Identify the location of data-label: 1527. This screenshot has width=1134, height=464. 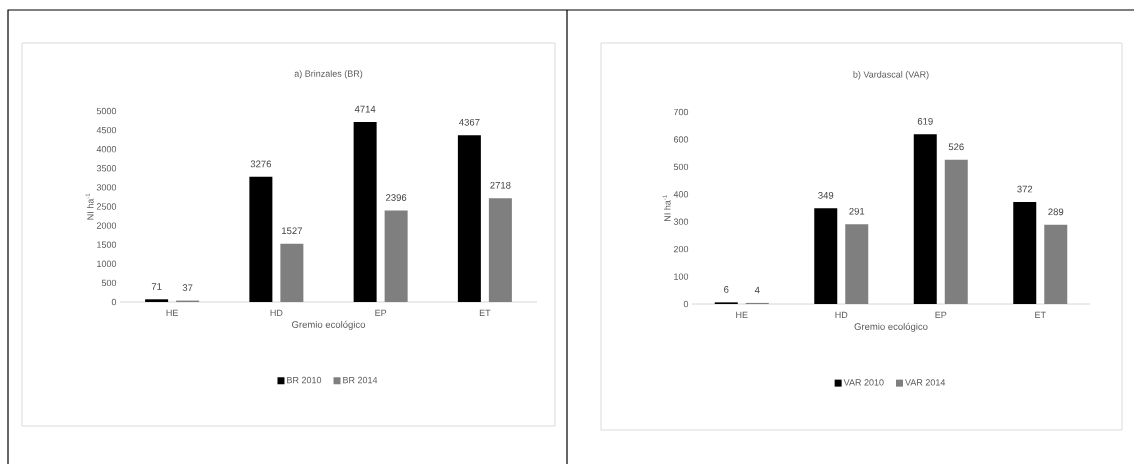
(292, 231).